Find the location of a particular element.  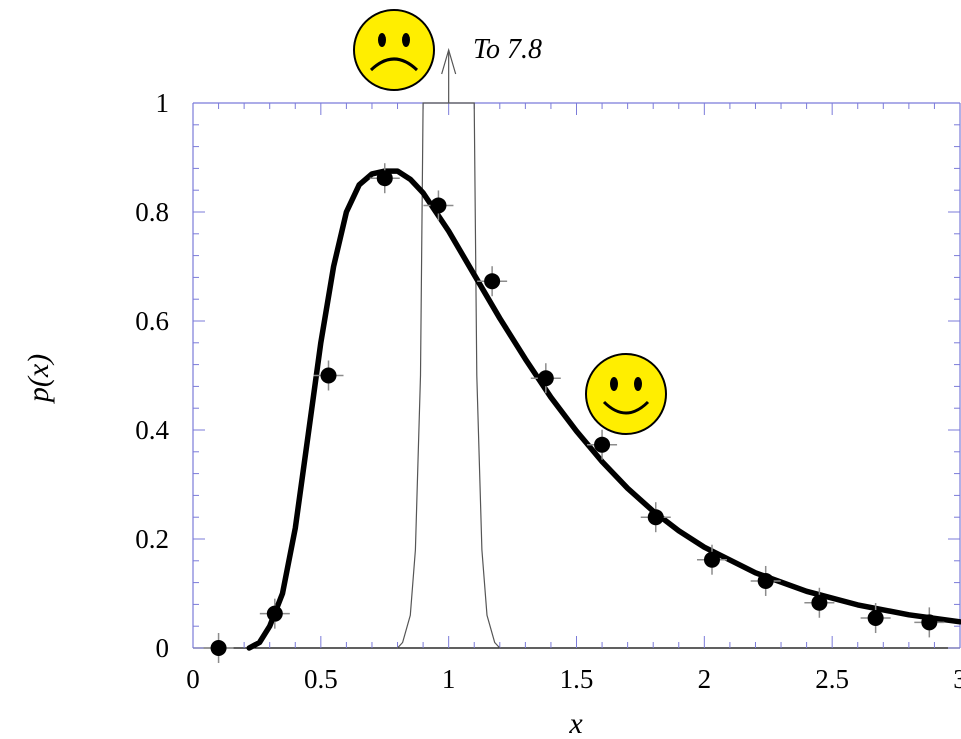

peak-annotation-label: To 7.8 is located at coordinates (507, 49).